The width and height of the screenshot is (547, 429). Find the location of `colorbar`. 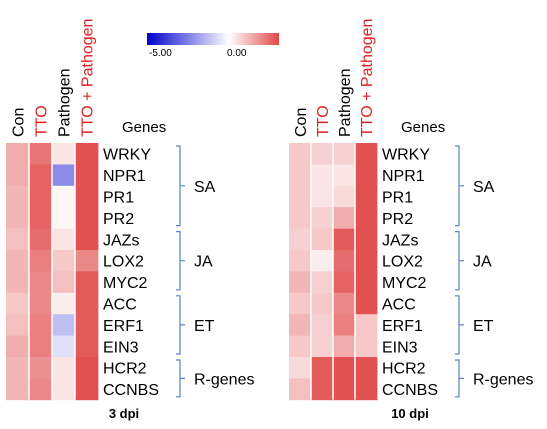

colorbar is located at coordinates (213, 39).